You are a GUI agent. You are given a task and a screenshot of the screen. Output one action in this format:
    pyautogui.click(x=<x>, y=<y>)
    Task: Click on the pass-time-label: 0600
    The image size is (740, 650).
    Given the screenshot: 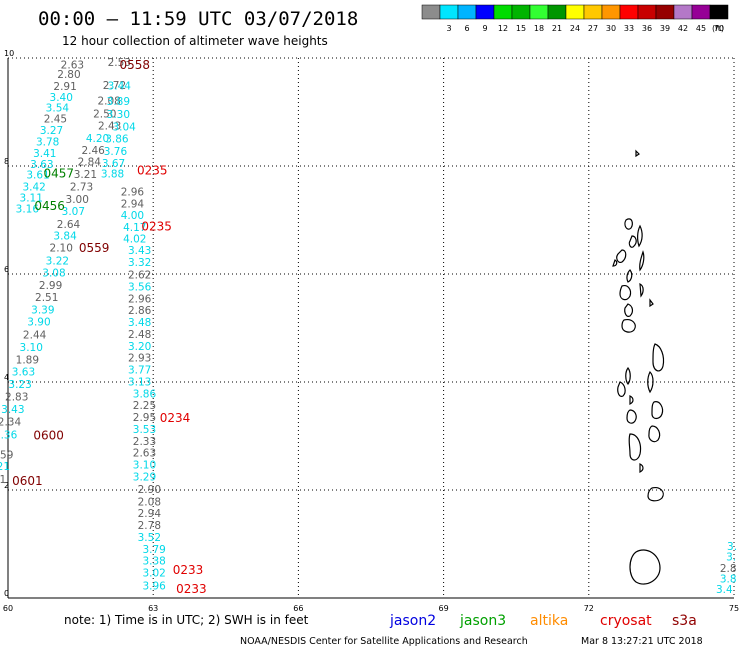 What is the action you would take?
    pyautogui.click(x=48, y=435)
    